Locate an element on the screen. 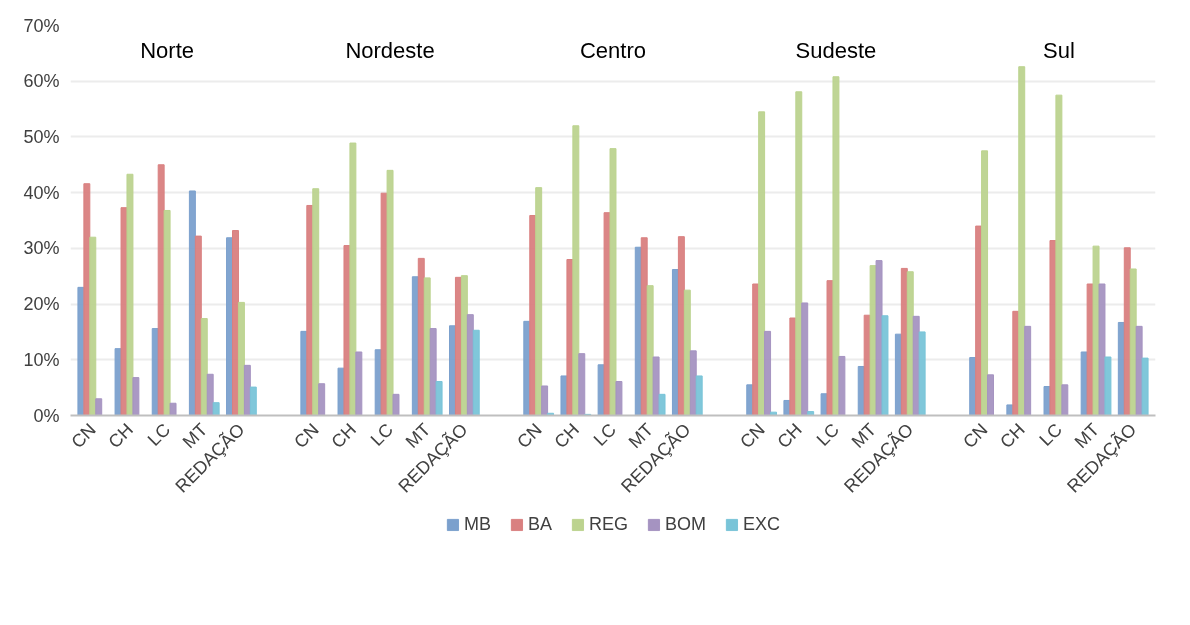 Image resolution: width=1190 pixels, height=625 pixels. annotation: Norte is located at coordinates (167, 51).